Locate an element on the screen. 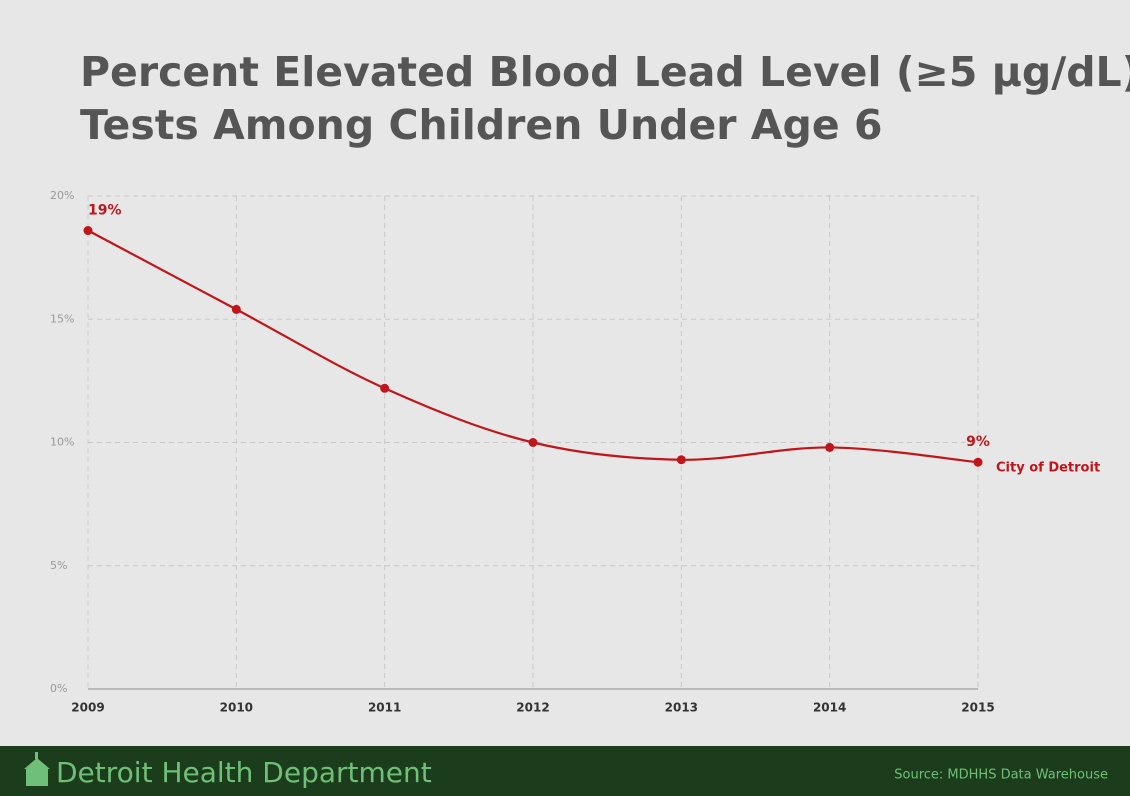 The image size is (1130, 796). y-tick-label: 15% is located at coordinates (62, 318).